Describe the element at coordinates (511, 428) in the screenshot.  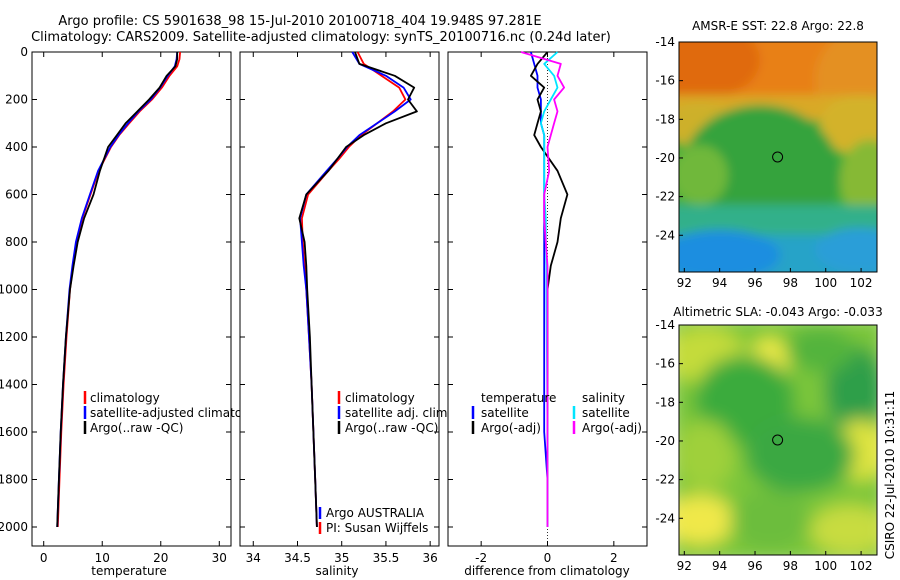
I see `legend-temp-argo-adj: Argo(-adj)` at that location.